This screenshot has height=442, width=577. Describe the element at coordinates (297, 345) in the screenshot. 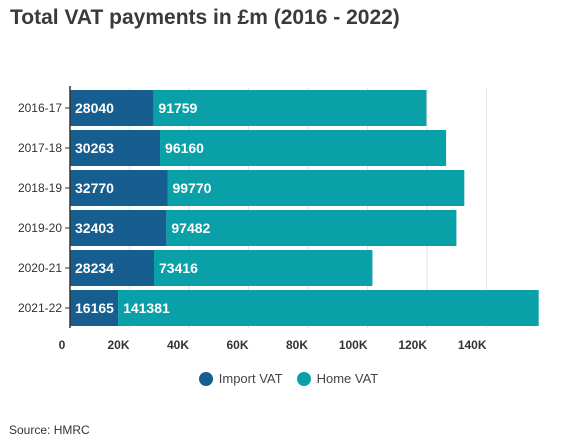

I see `x-tick-label: 80K` at that location.